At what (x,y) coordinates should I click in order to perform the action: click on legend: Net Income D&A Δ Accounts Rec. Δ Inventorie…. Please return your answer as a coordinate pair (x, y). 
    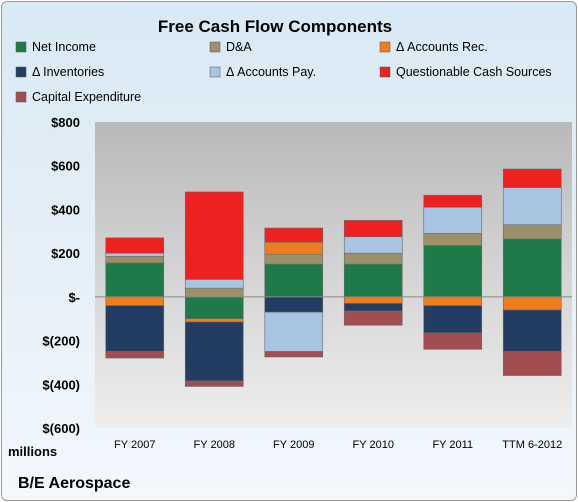
    Looking at the image, I should click on (283, 72).